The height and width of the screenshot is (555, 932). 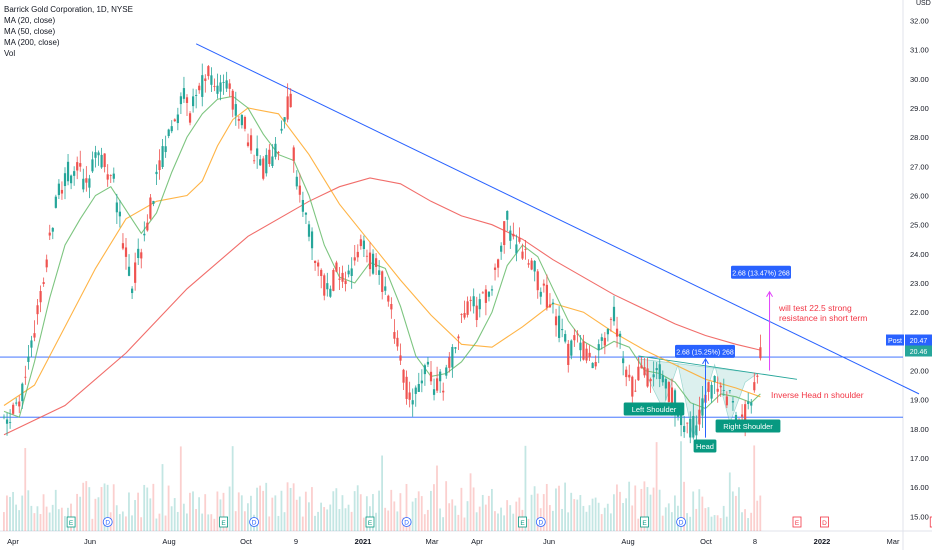 I want to click on measure-label: 2.68 (15.25%) 268, so click(x=705, y=352).